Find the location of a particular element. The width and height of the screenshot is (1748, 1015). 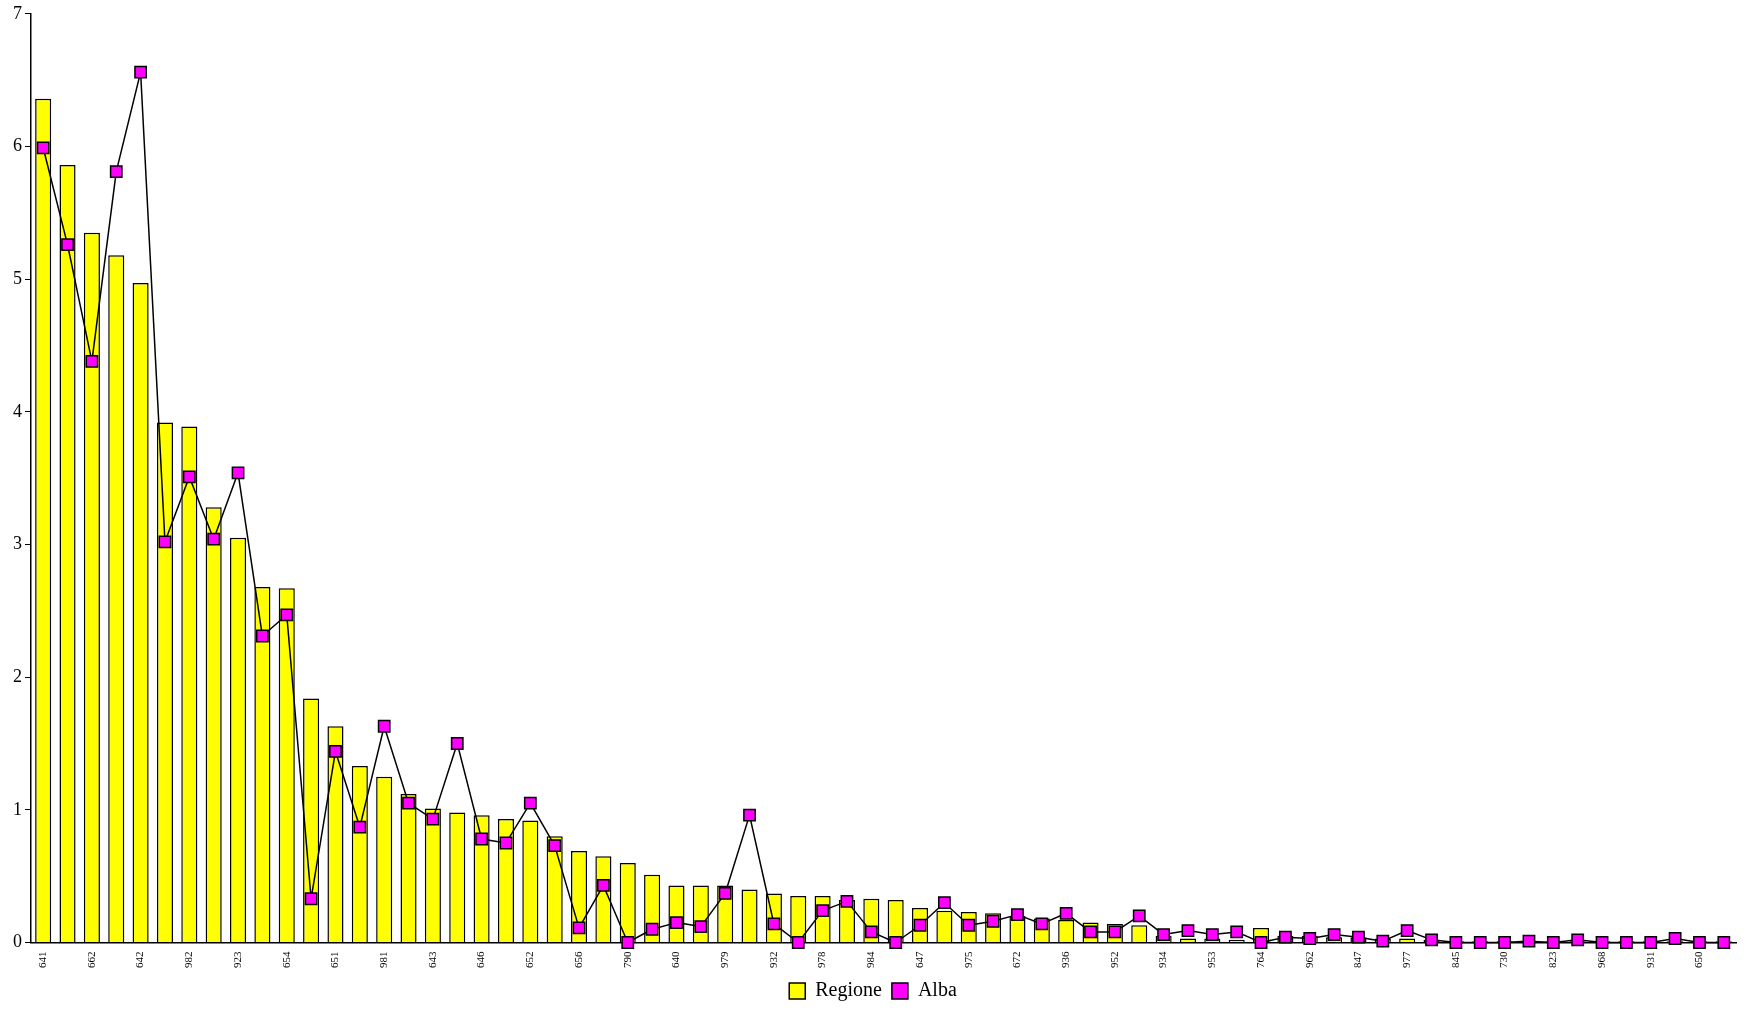

x-tick-label: 934 is located at coordinates (1162, 959).